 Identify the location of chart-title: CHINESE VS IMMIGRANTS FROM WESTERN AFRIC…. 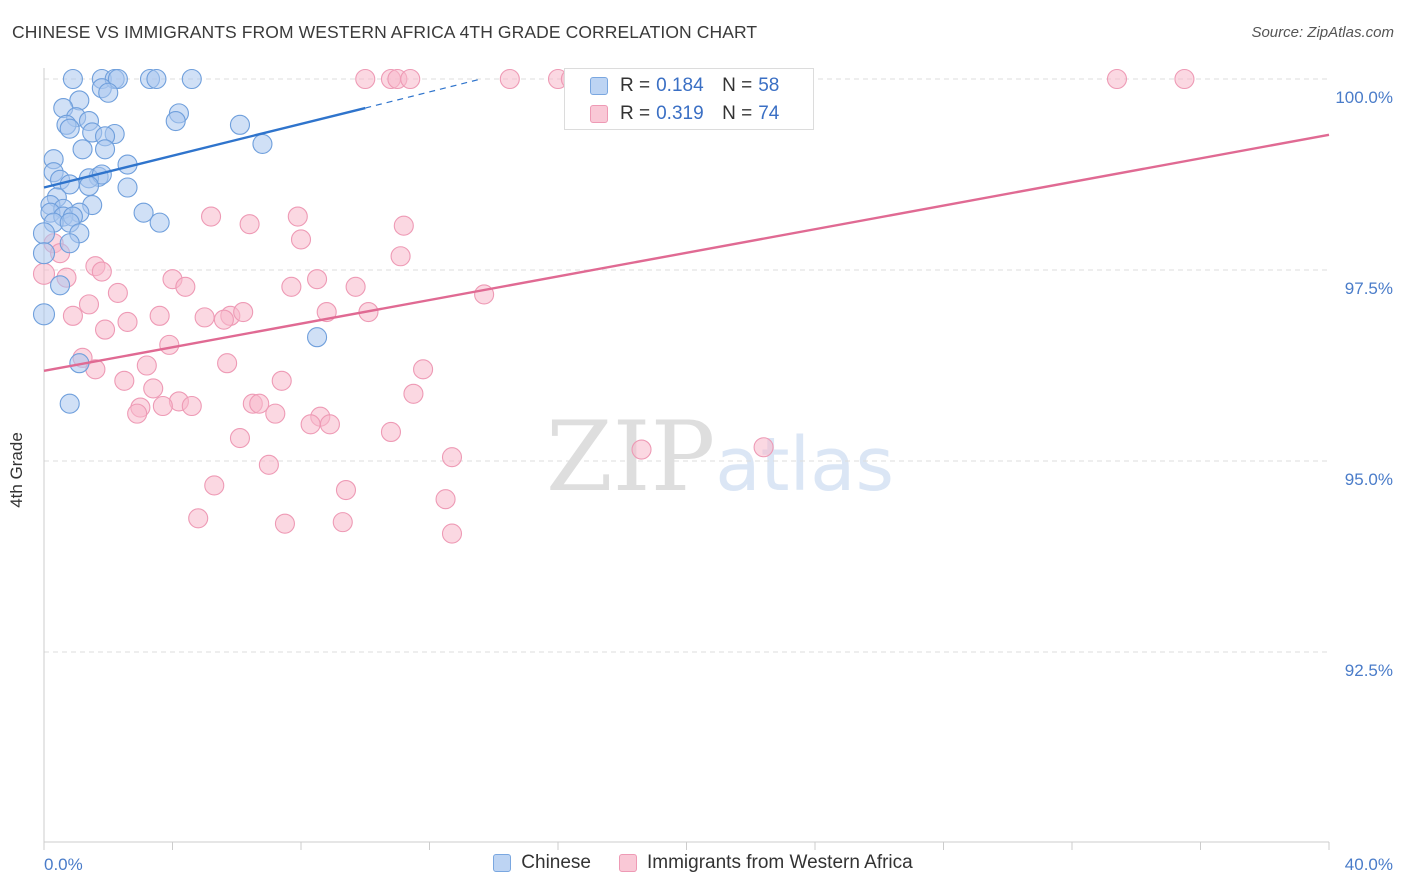
(385, 32).